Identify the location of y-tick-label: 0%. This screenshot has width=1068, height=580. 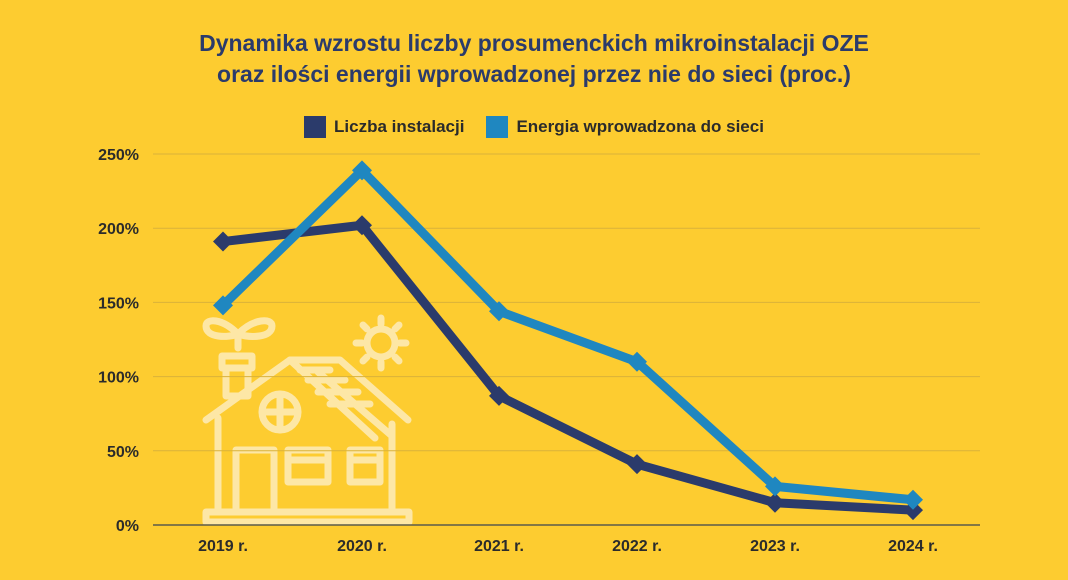
(127, 526).